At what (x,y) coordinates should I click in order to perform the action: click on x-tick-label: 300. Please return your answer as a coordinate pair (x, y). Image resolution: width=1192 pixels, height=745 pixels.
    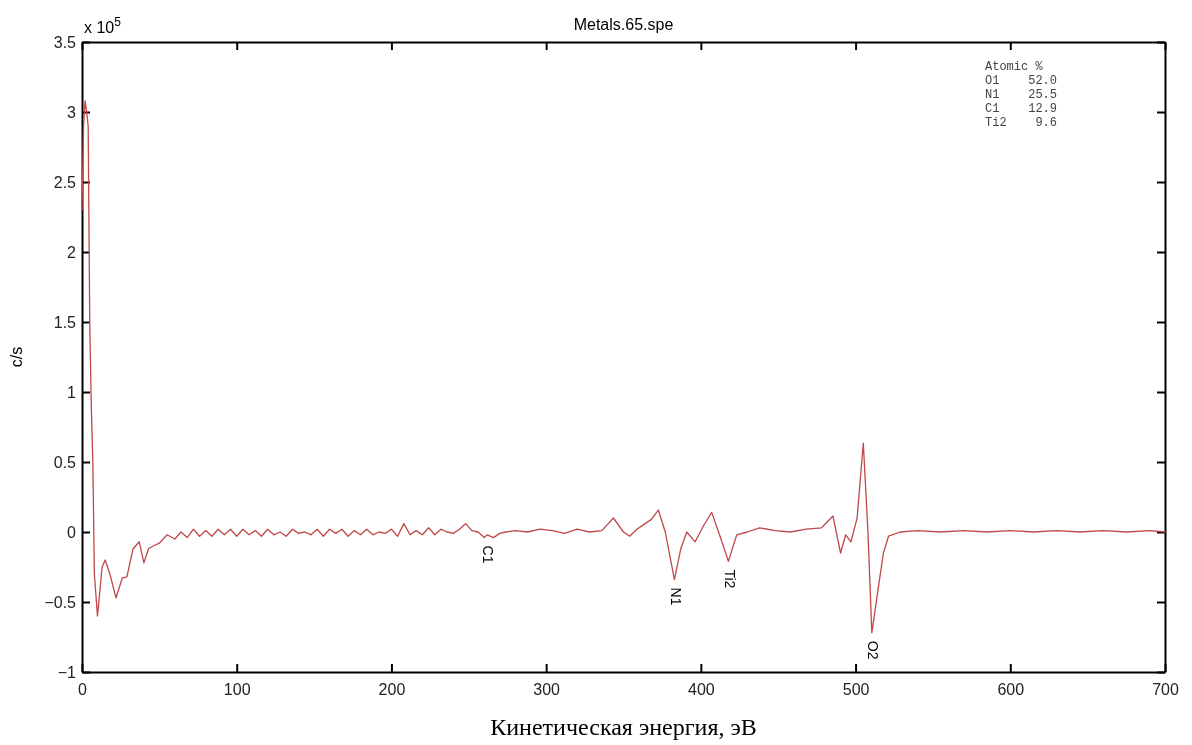
    Looking at the image, I should click on (547, 690).